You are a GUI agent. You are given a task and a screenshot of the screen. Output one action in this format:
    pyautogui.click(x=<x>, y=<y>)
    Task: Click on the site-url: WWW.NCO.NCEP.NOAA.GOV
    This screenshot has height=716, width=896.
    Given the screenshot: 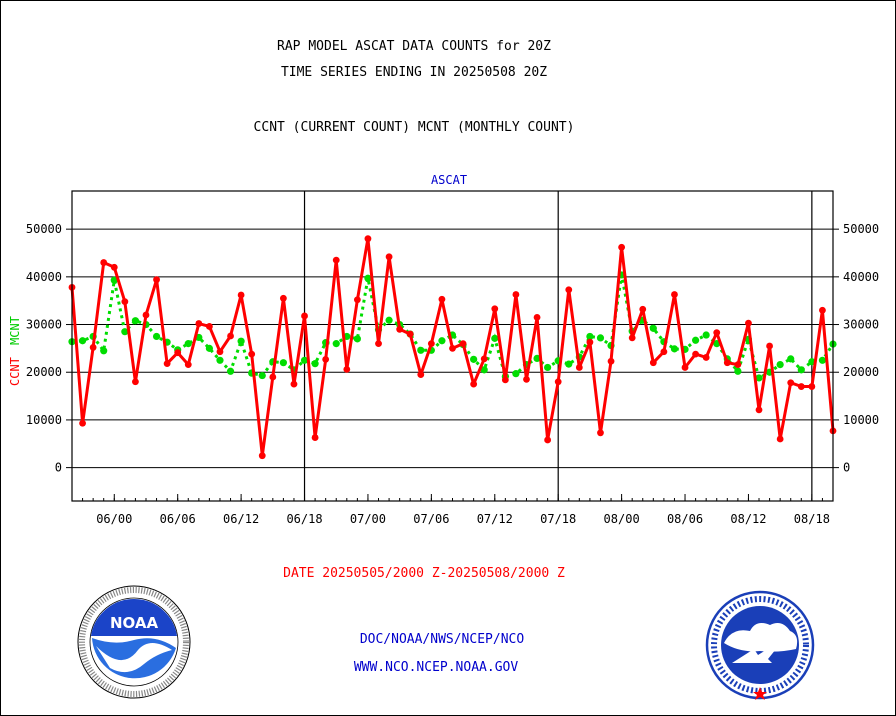 What is the action you would take?
    pyautogui.click(x=436, y=667)
    